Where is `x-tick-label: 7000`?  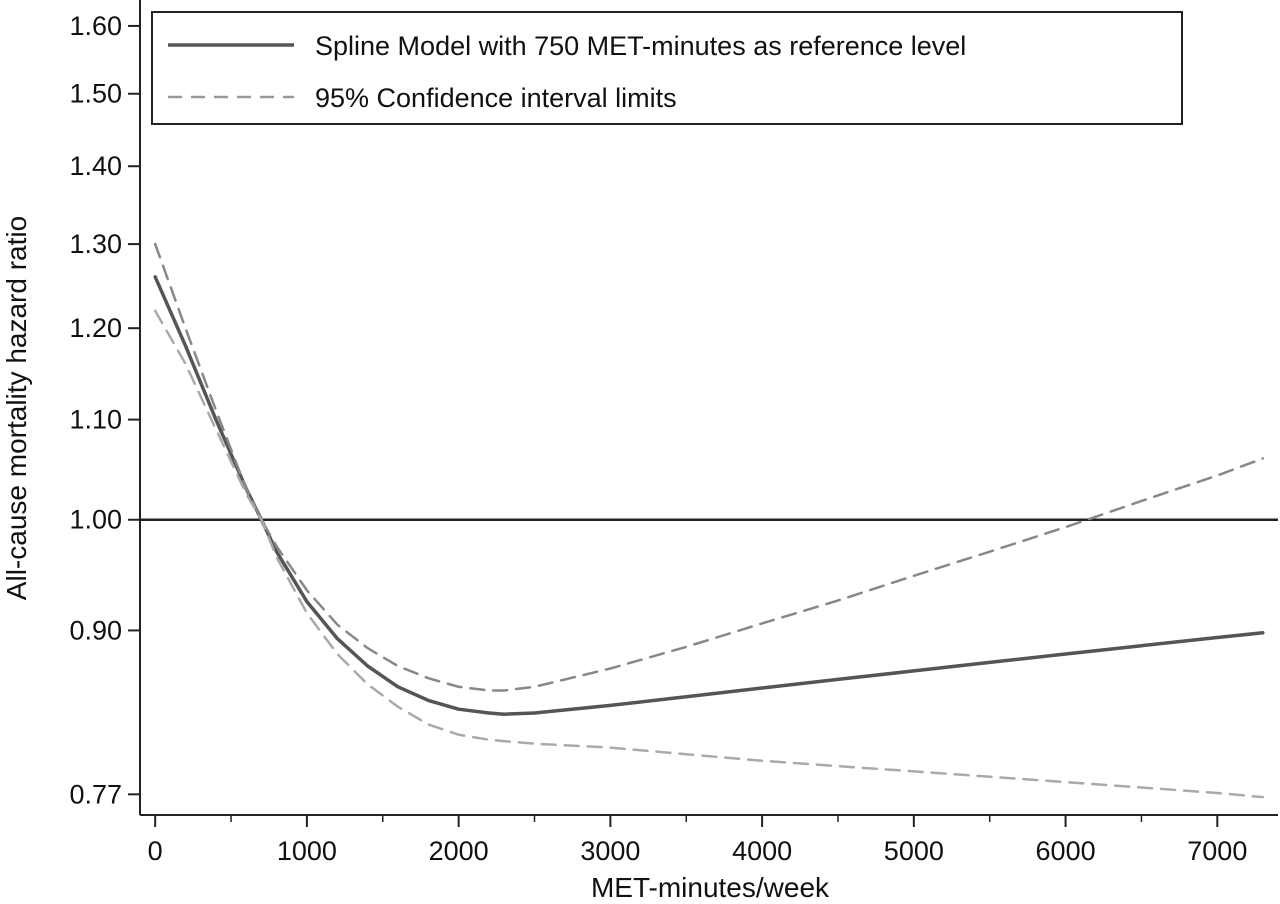 x-tick-label: 7000 is located at coordinates (1217, 851).